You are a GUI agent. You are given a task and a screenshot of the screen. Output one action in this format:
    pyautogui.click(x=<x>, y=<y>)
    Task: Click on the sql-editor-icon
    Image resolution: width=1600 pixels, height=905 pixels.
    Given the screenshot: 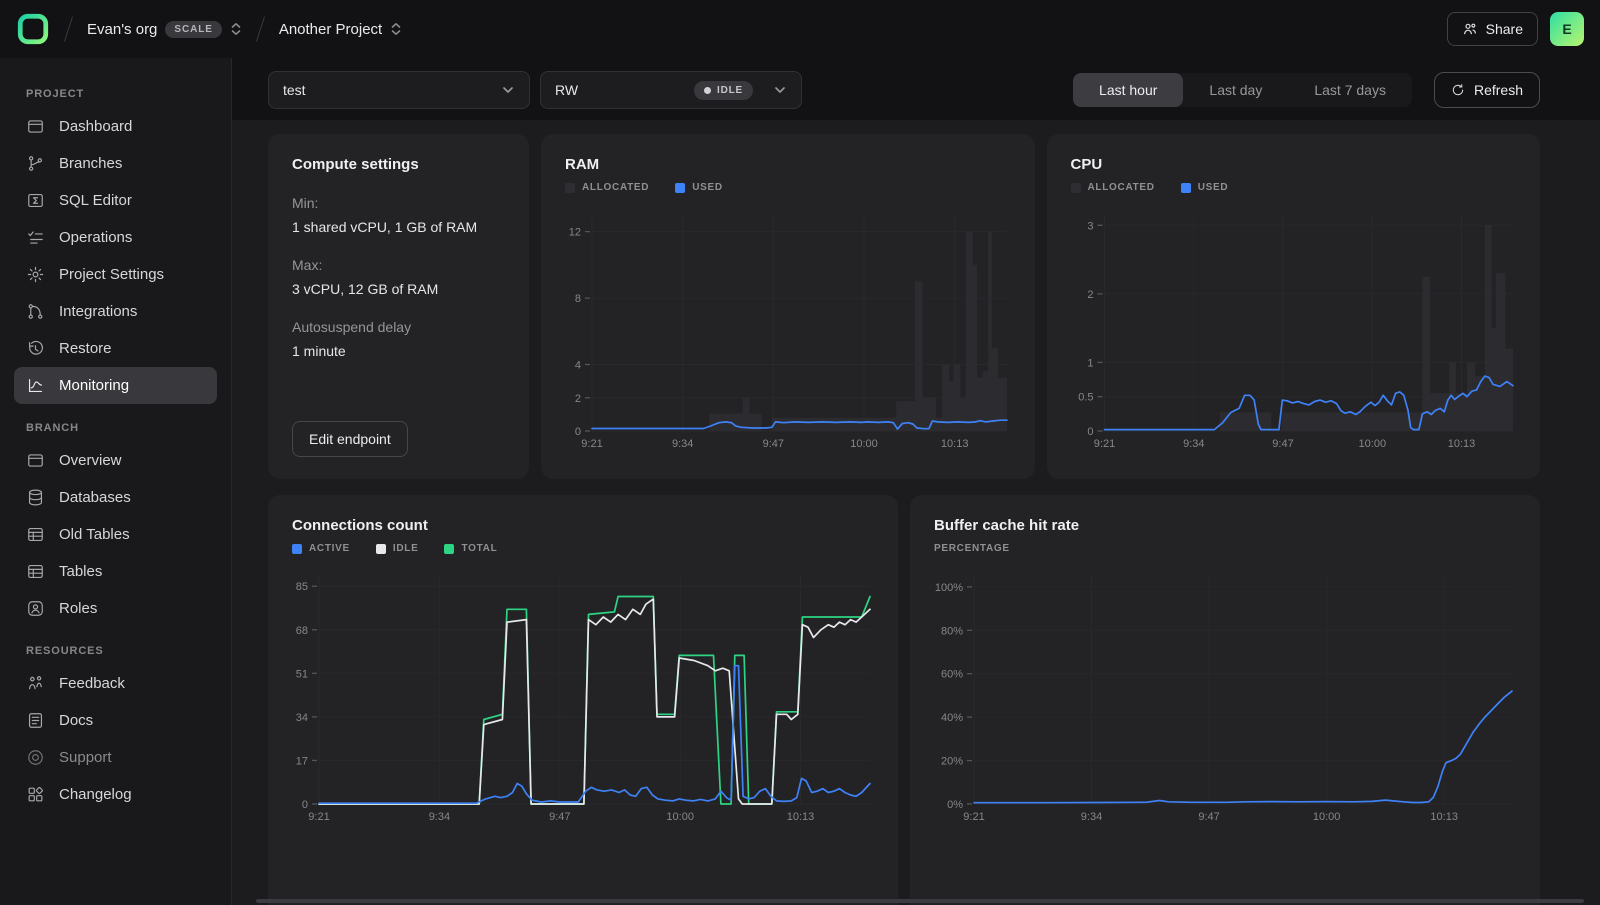 What is the action you would take?
    pyautogui.click(x=35, y=200)
    